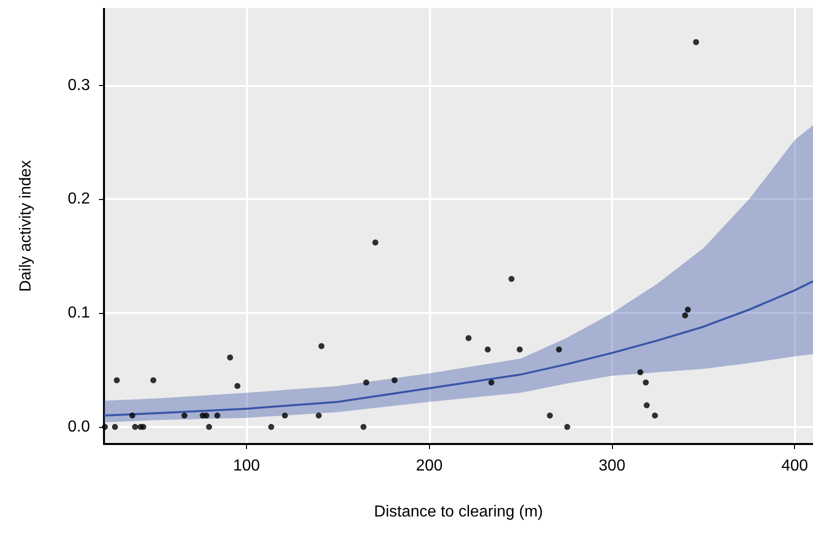  Describe the element at coordinates (79, 313) in the screenshot. I see `y-tick-label: 0.1` at that location.